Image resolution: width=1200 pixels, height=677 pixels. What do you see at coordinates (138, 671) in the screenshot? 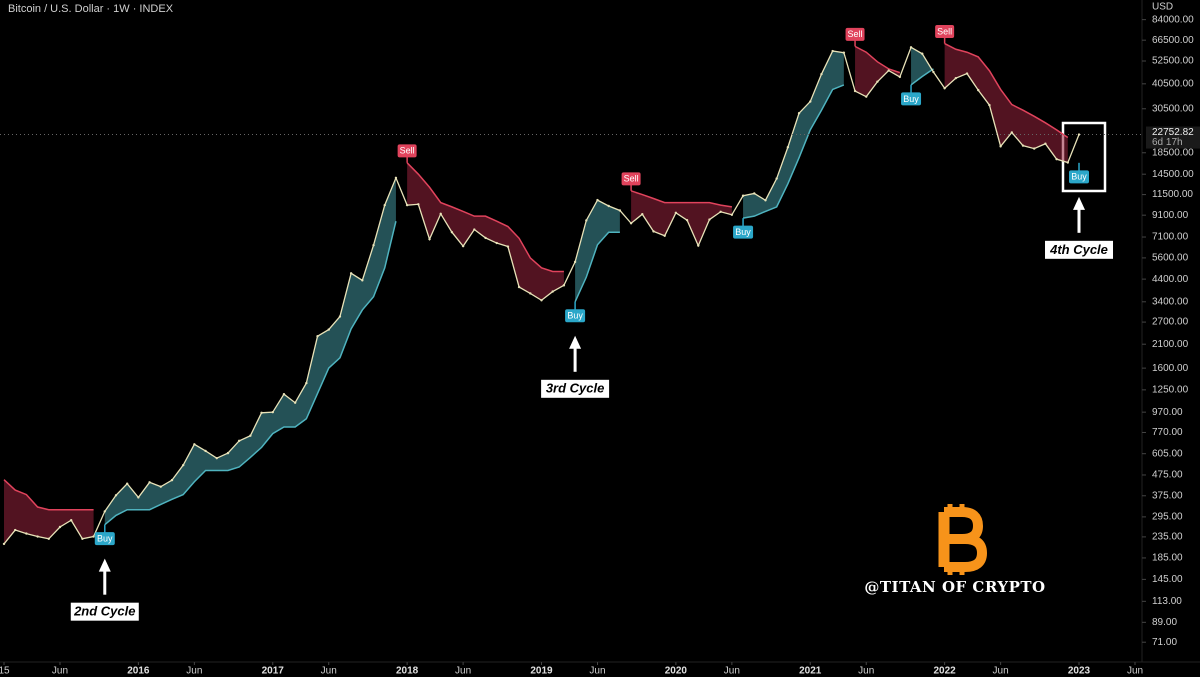
I see `x-tick-label: 2016` at bounding box center [138, 671].